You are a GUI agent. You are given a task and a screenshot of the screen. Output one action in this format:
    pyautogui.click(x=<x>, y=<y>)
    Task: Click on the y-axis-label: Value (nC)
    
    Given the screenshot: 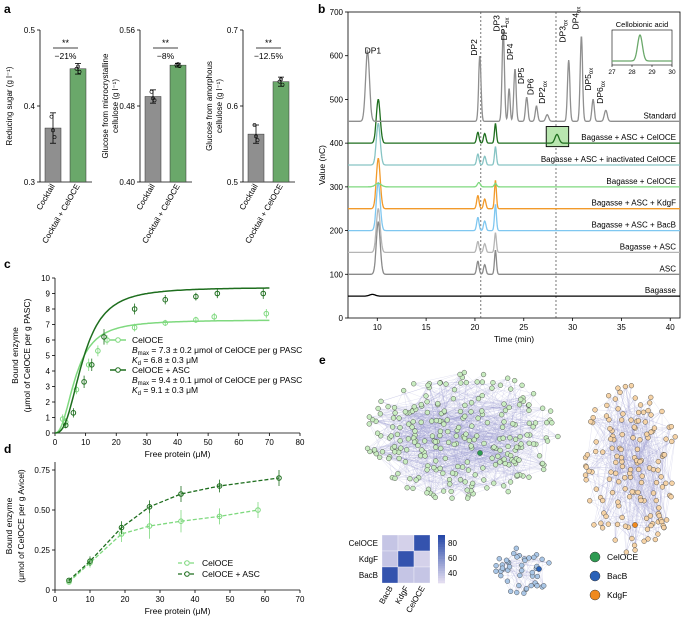 What is the action you would take?
    pyautogui.click(x=322, y=165)
    